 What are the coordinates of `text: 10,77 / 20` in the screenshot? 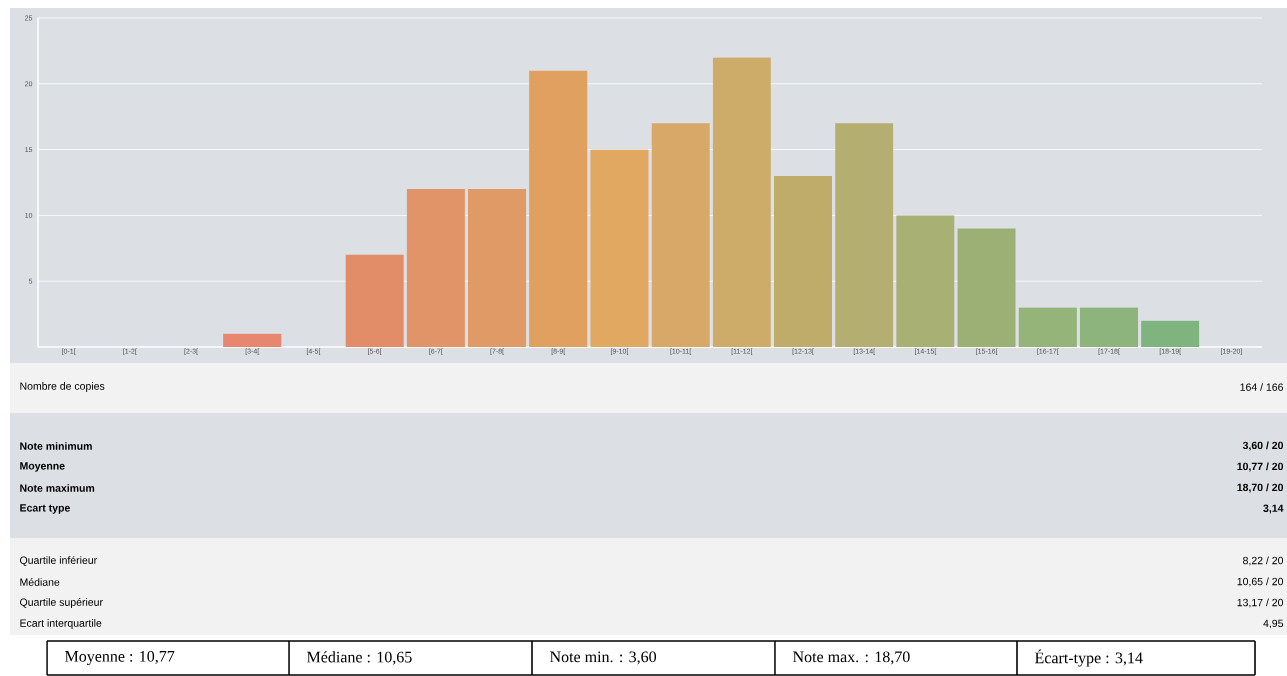 It's located at (1260, 467).